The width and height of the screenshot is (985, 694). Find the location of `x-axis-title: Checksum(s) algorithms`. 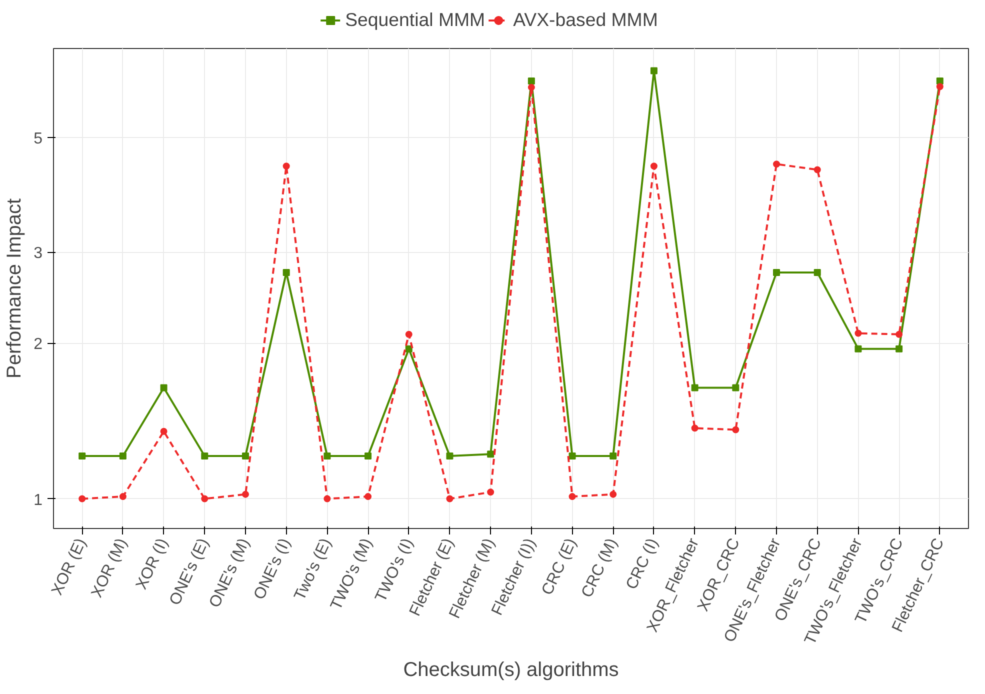

x-axis-title: Checksum(s) algorithms is located at coordinates (511, 669).